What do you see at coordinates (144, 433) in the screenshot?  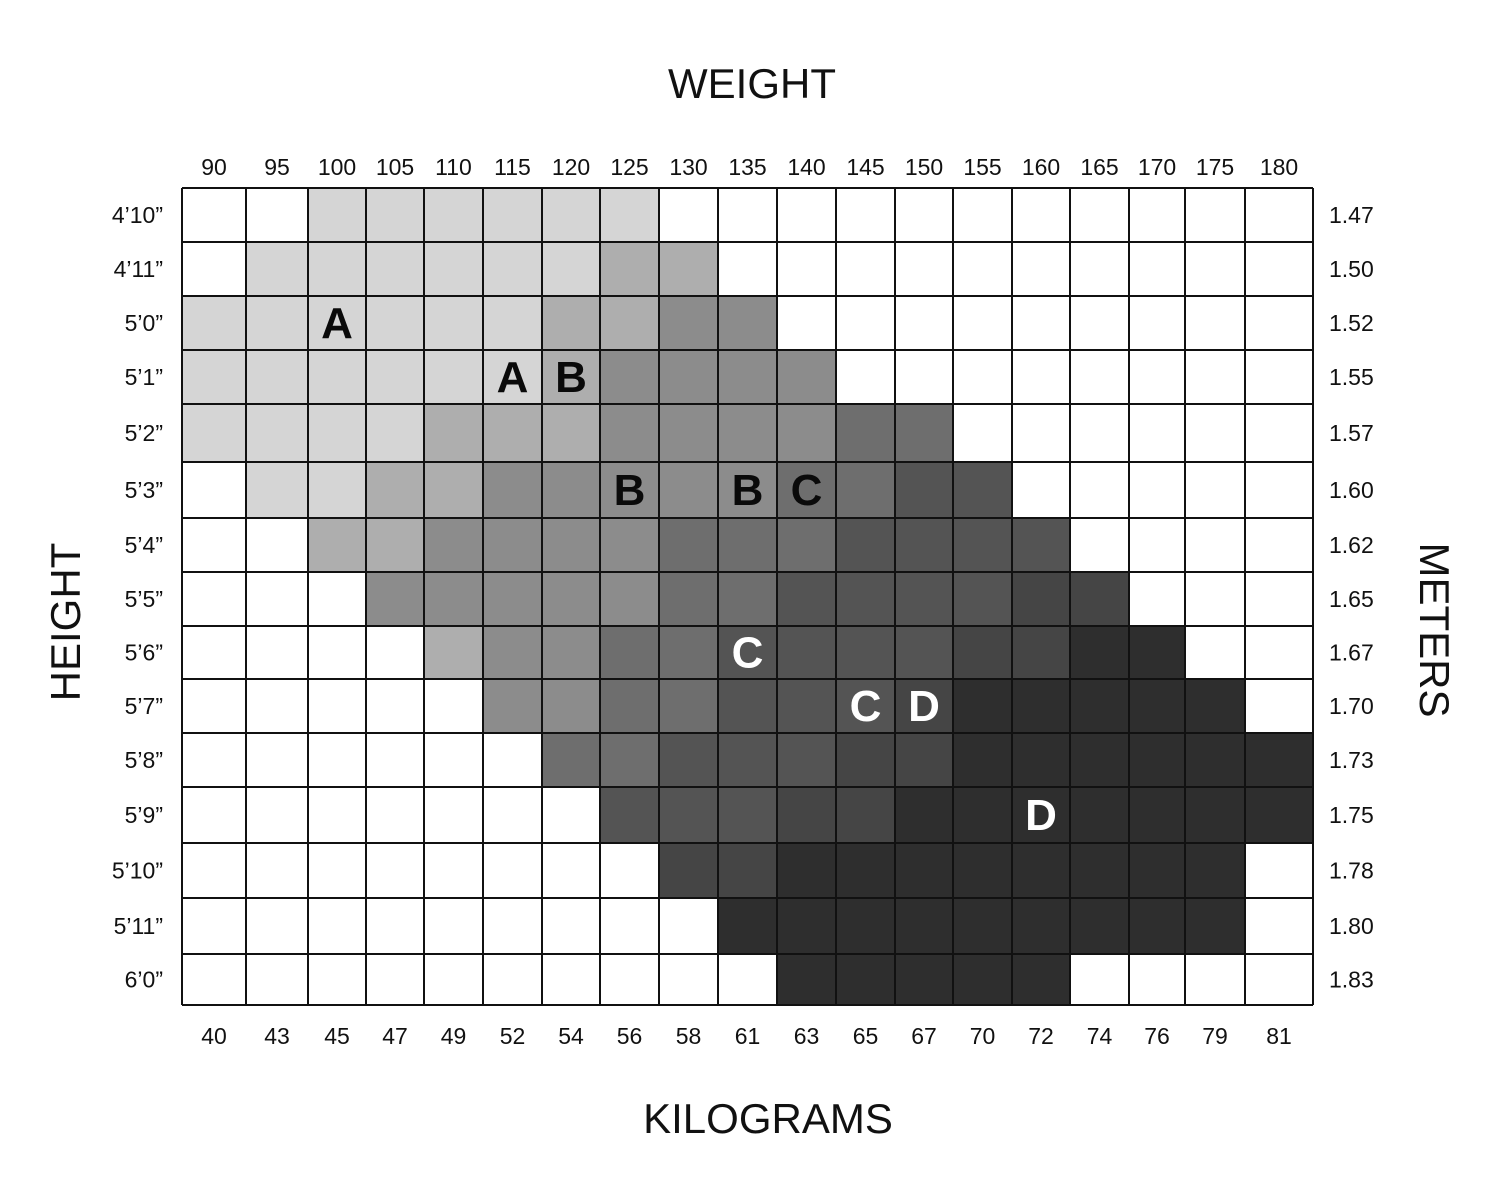 I see `feet-tick-label: 5’2”` at bounding box center [144, 433].